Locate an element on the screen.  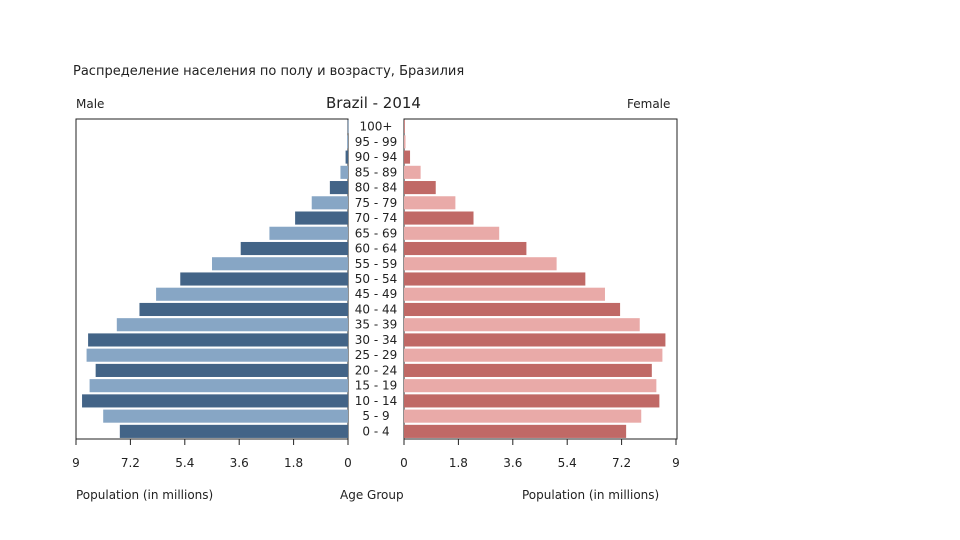
age-group-label: 50 - 54 is located at coordinates (376, 279).